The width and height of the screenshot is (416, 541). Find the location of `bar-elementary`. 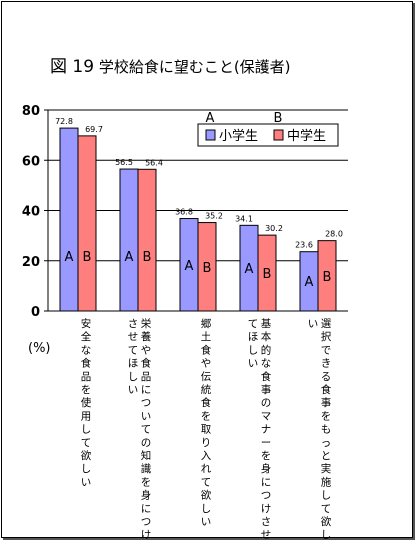

bar-elementary is located at coordinates (129, 240).